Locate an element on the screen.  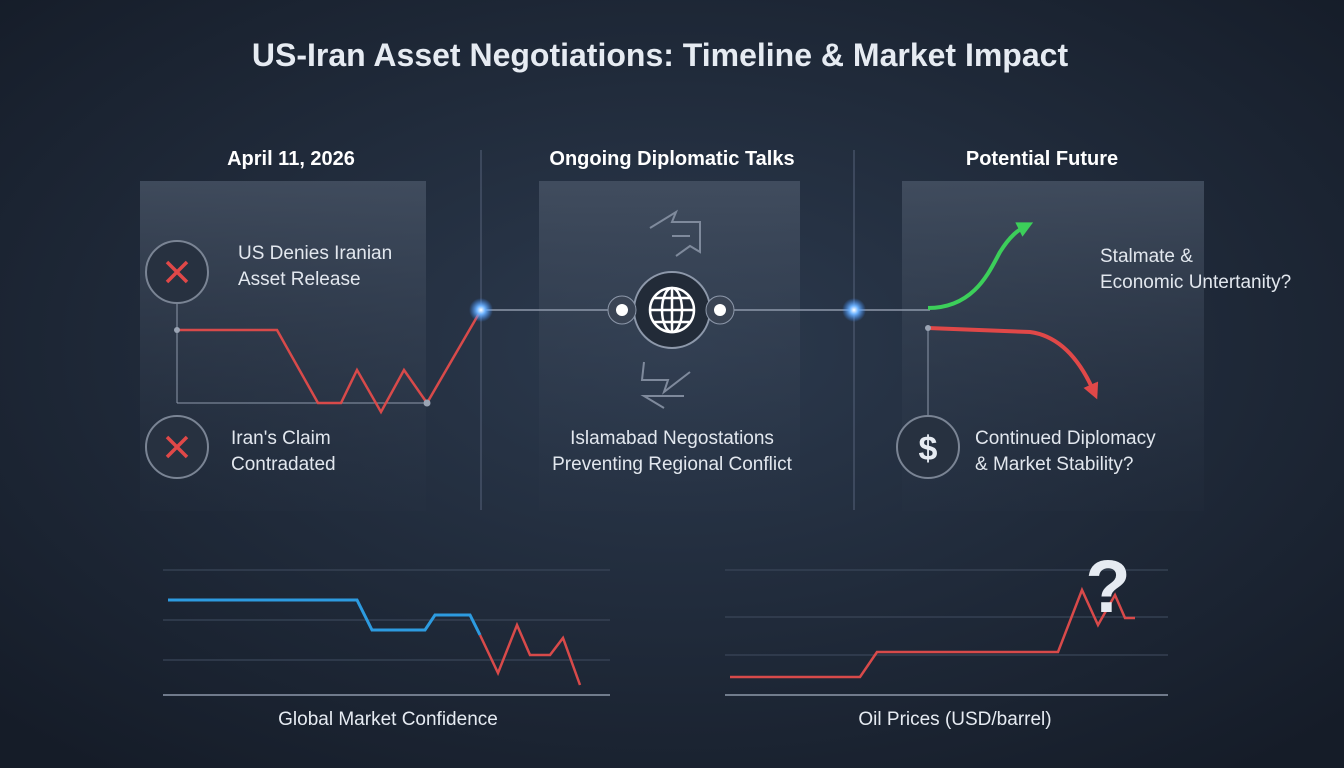
chart-label: Oil Prices (USD/barrel) is located at coordinates (954, 719).